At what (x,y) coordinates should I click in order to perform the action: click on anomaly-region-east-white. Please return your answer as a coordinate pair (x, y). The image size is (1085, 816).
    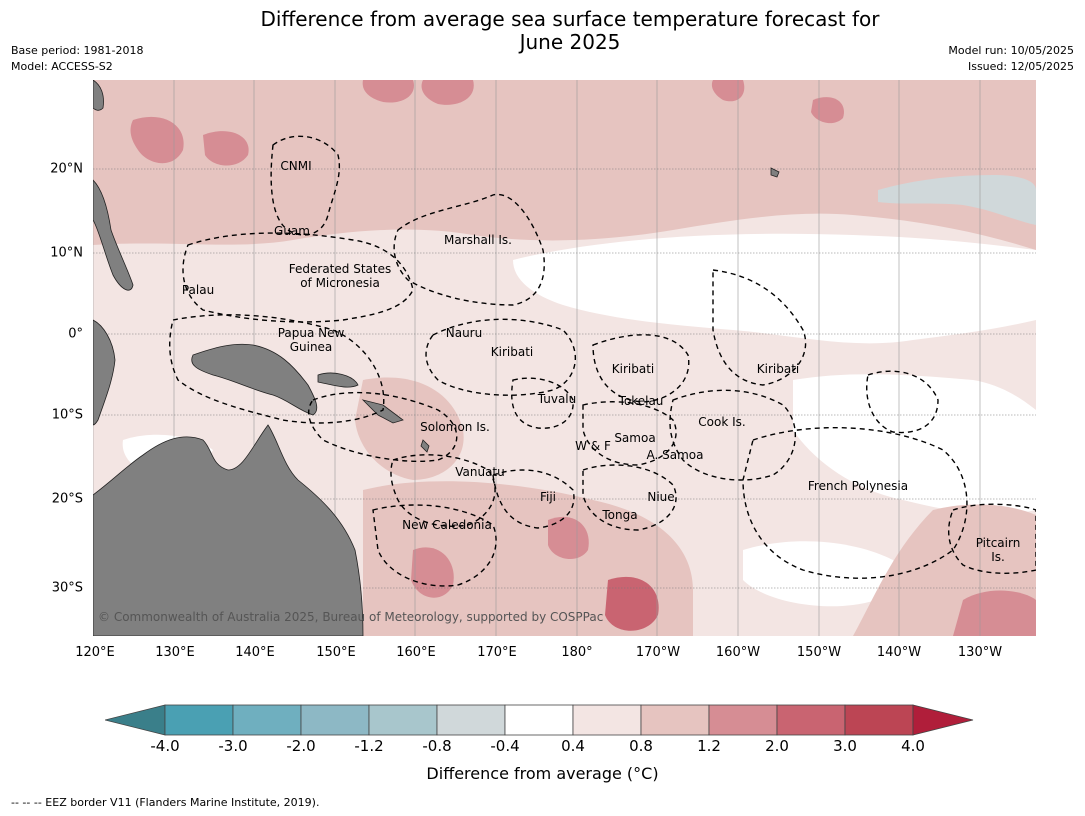
    Looking at the image, I should click on (914, 444).